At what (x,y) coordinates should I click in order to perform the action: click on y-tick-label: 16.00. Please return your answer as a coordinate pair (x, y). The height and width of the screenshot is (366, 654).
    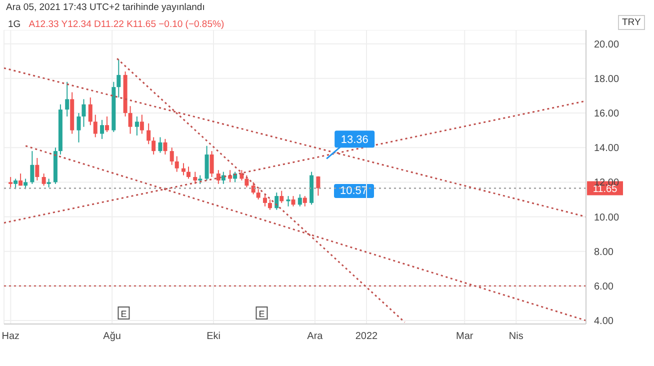
    Looking at the image, I should click on (607, 114).